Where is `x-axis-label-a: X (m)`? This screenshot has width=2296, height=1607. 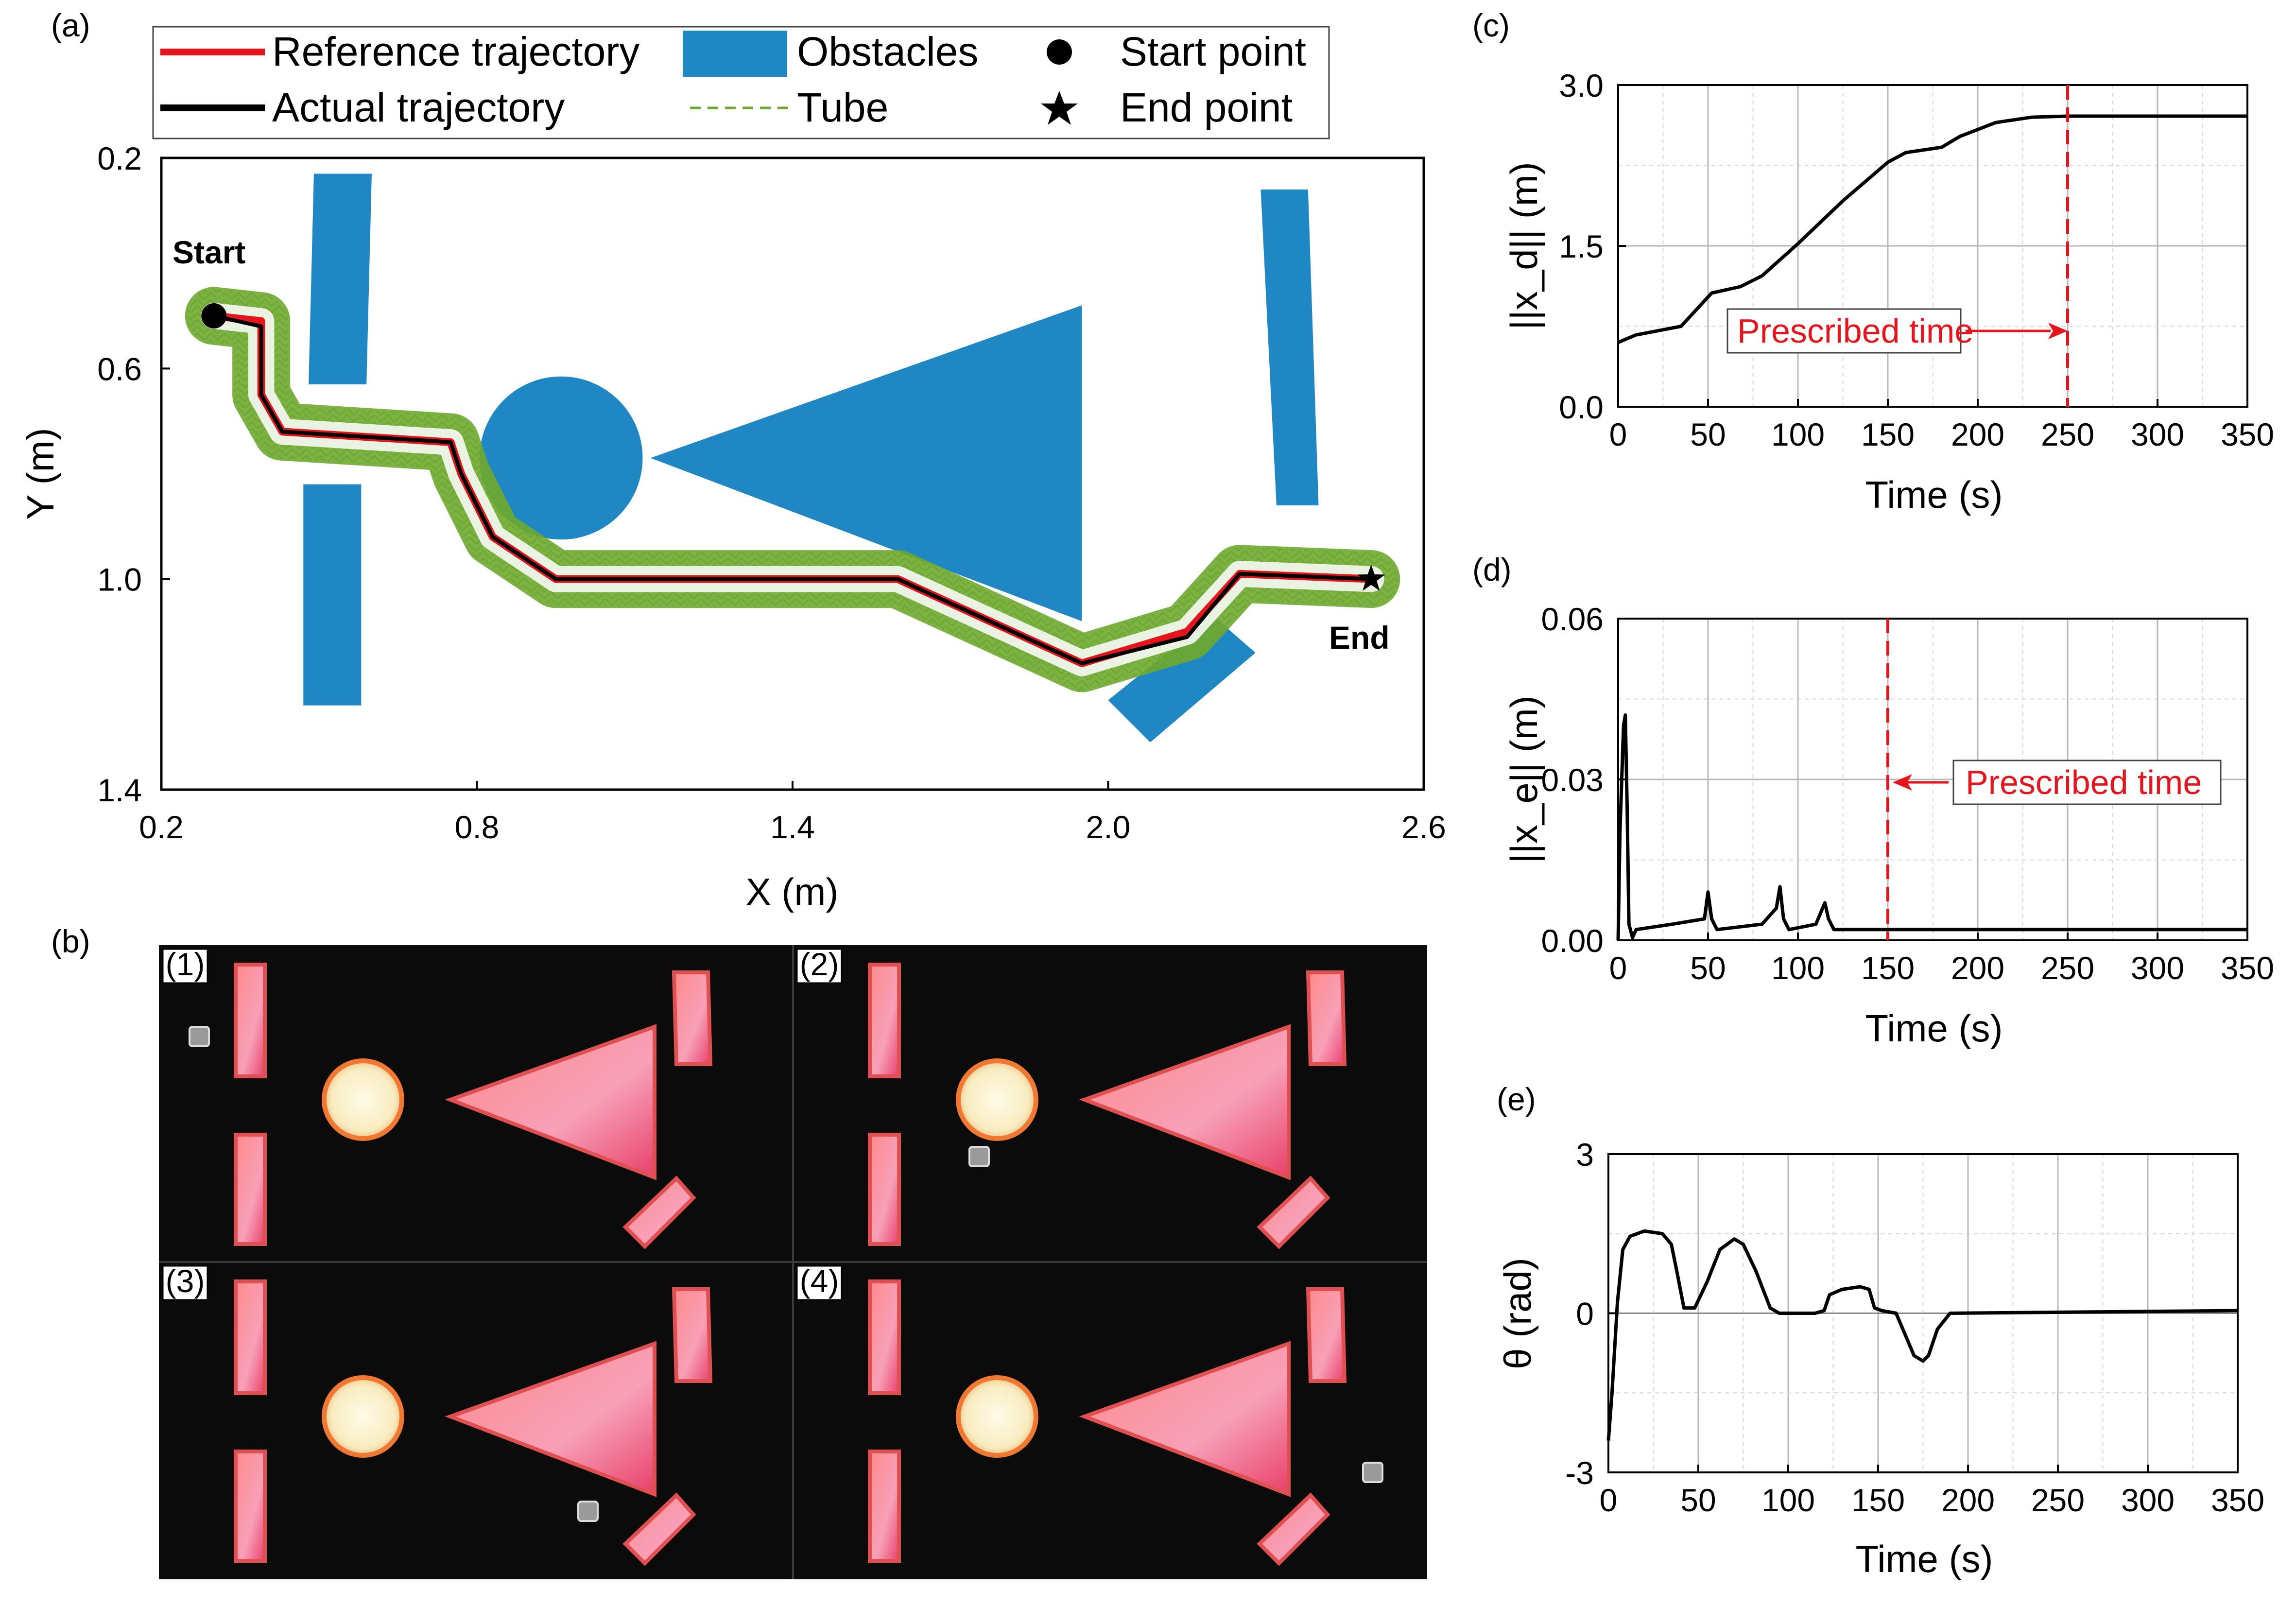
x-axis-label-a: X (m) is located at coordinates (792, 891).